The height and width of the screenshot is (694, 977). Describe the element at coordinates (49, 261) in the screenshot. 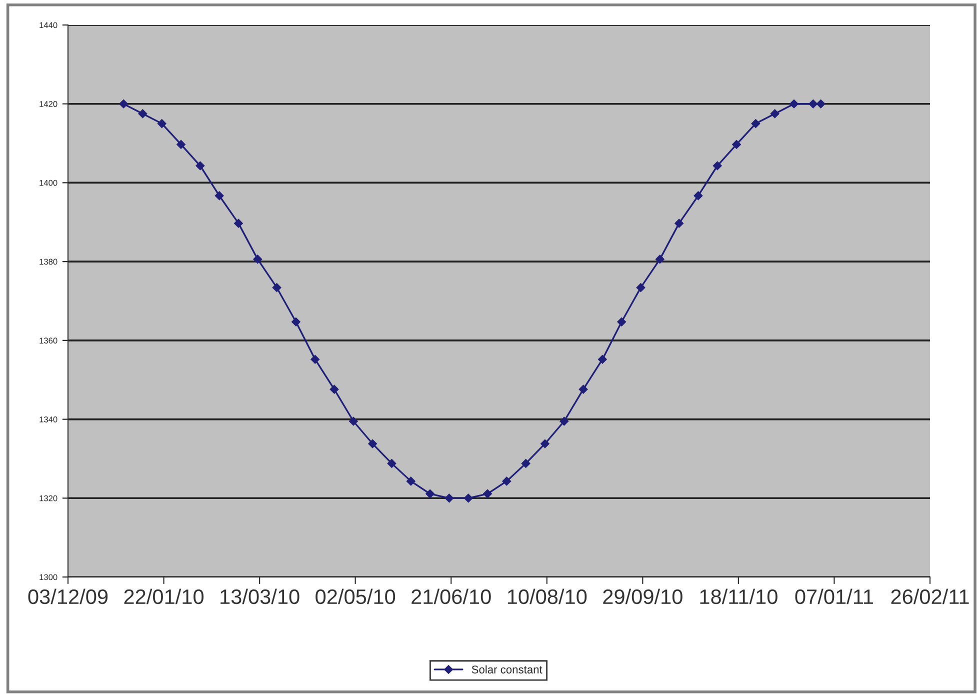

I see `y-tick-label: 1380` at that location.